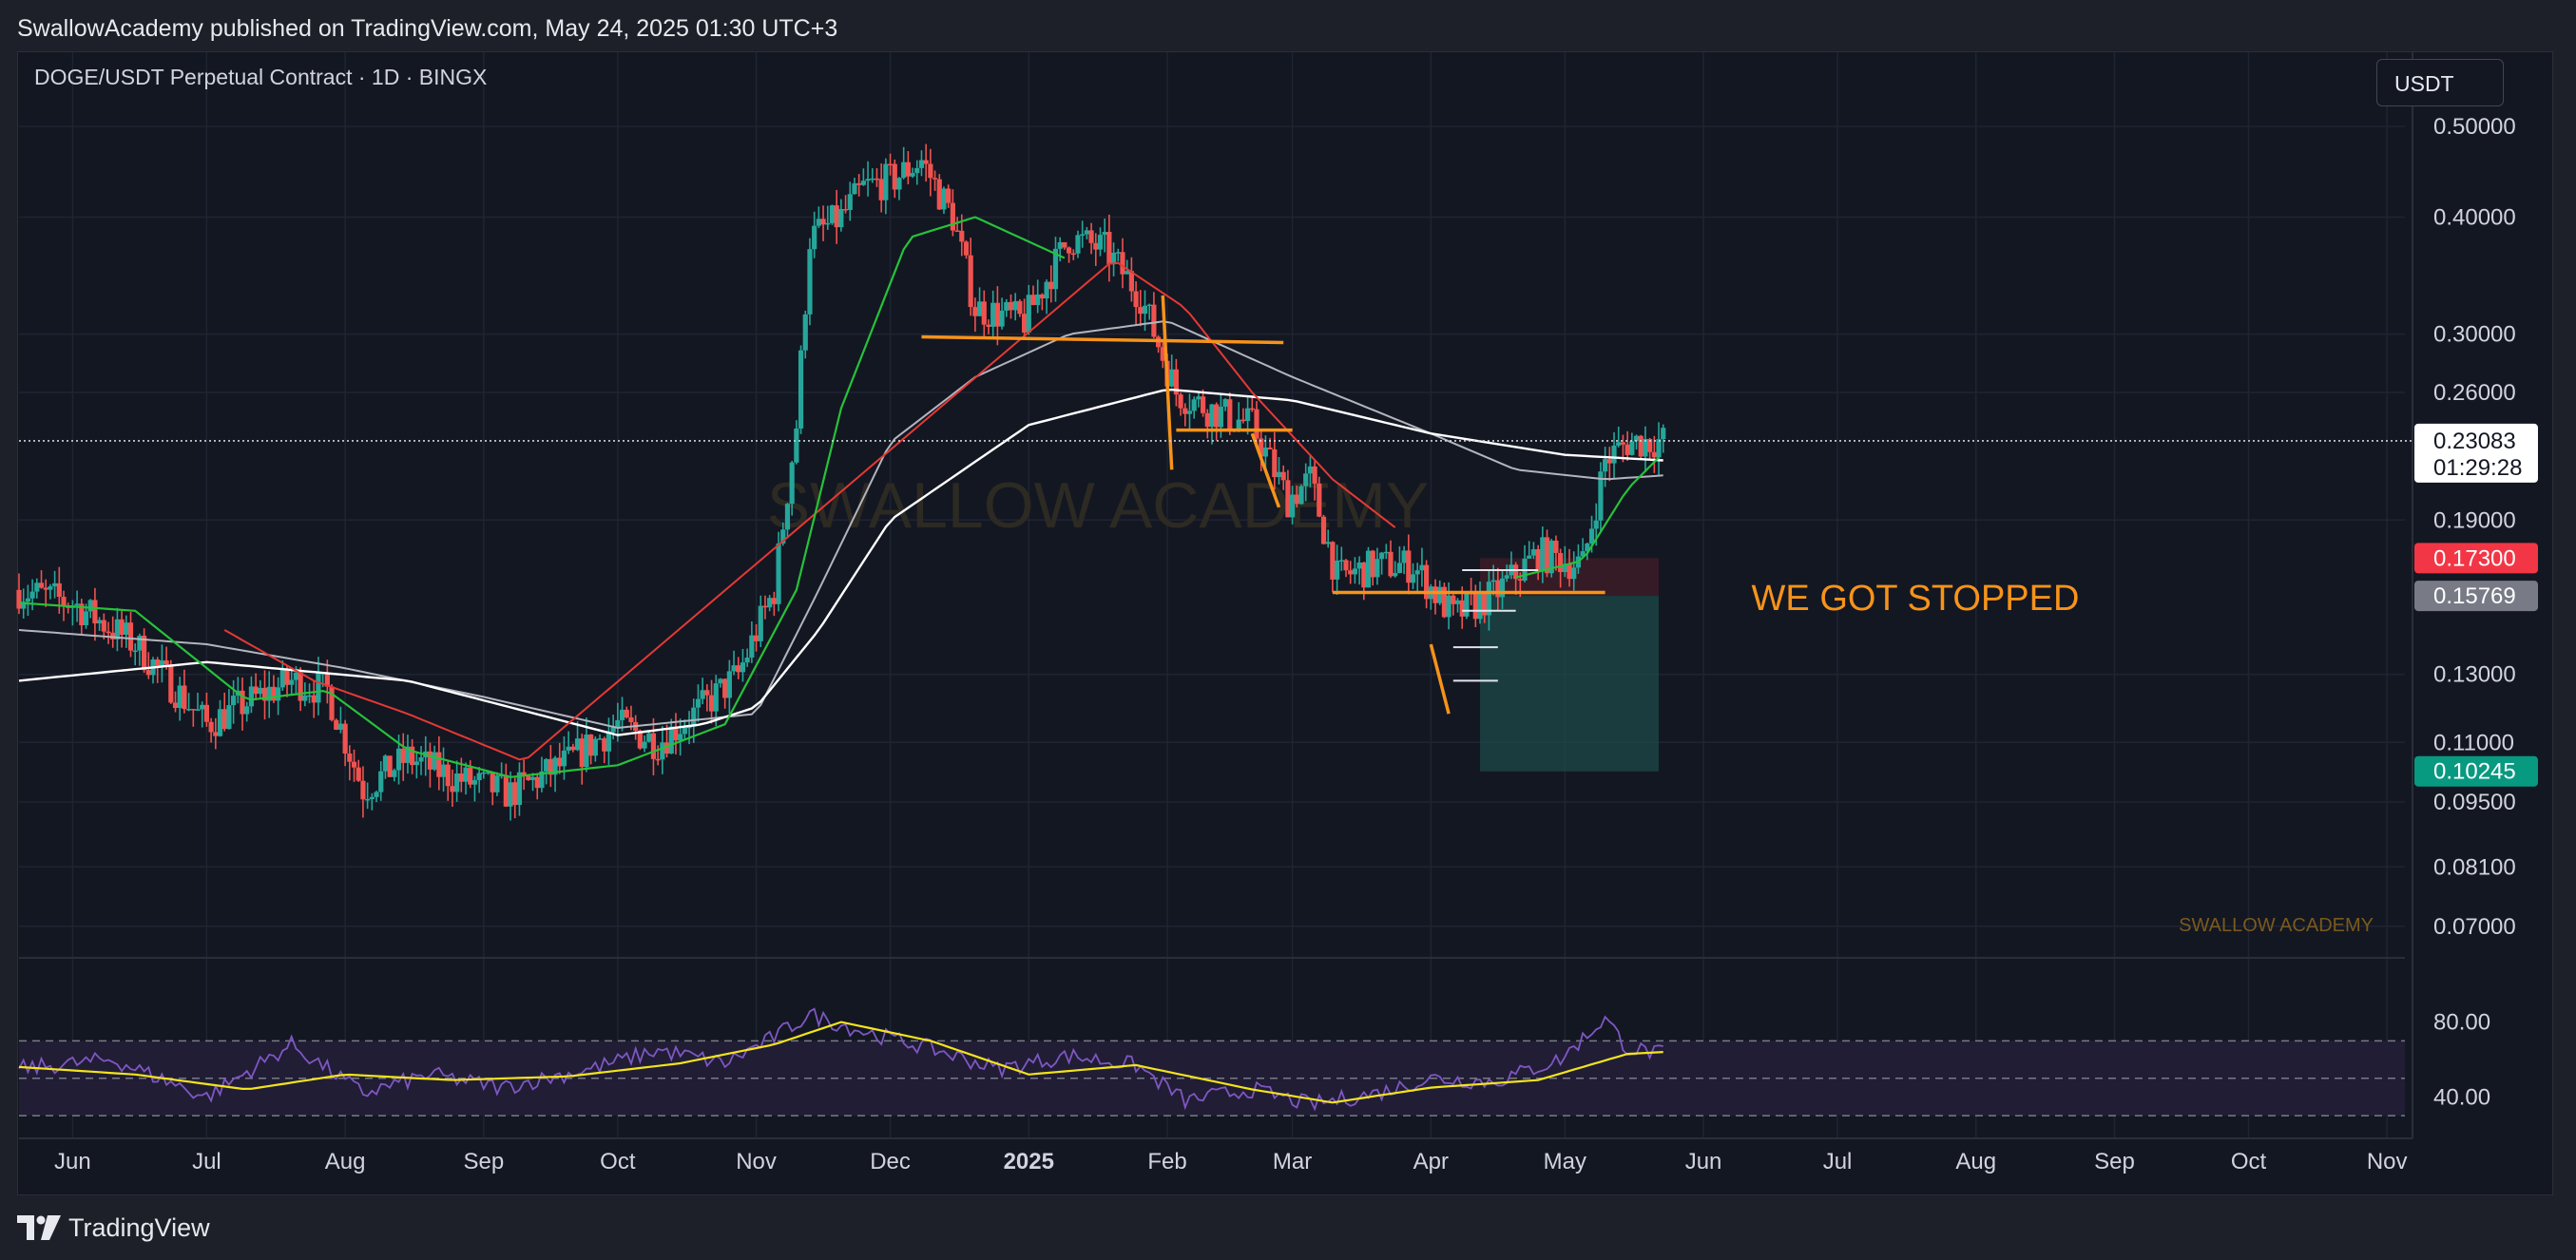 Image resolution: width=2576 pixels, height=1260 pixels. I want to click on tradingview-brand: TradingView, so click(113, 1228).